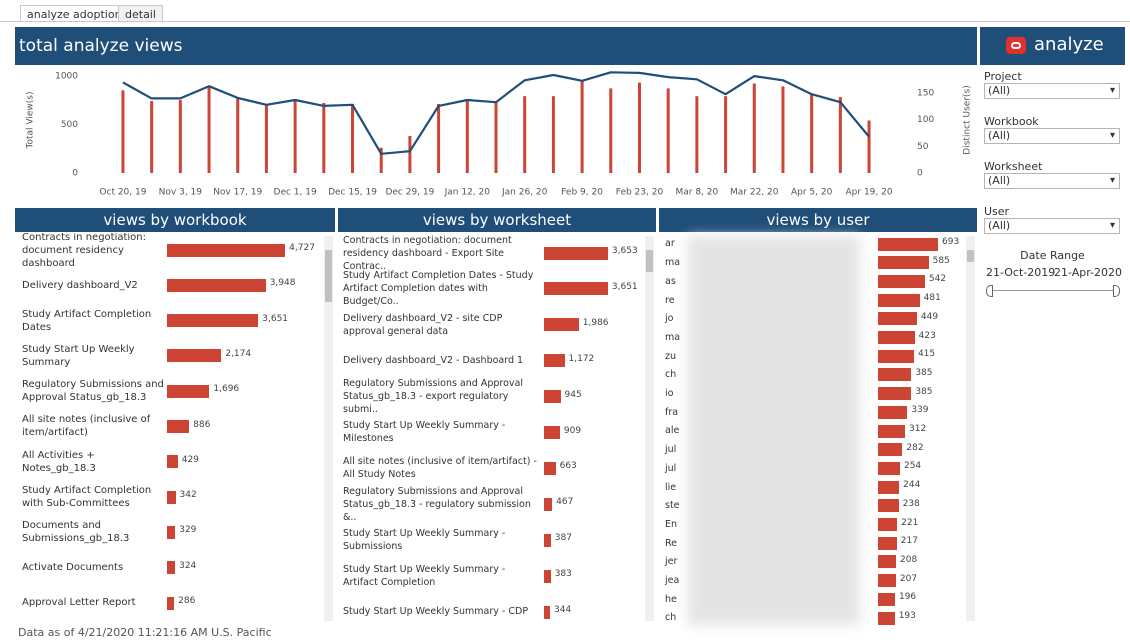 This screenshot has width=1130, height=642. What do you see at coordinates (1069, 44) in the screenshot?
I see `brand-name: analyze` at bounding box center [1069, 44].